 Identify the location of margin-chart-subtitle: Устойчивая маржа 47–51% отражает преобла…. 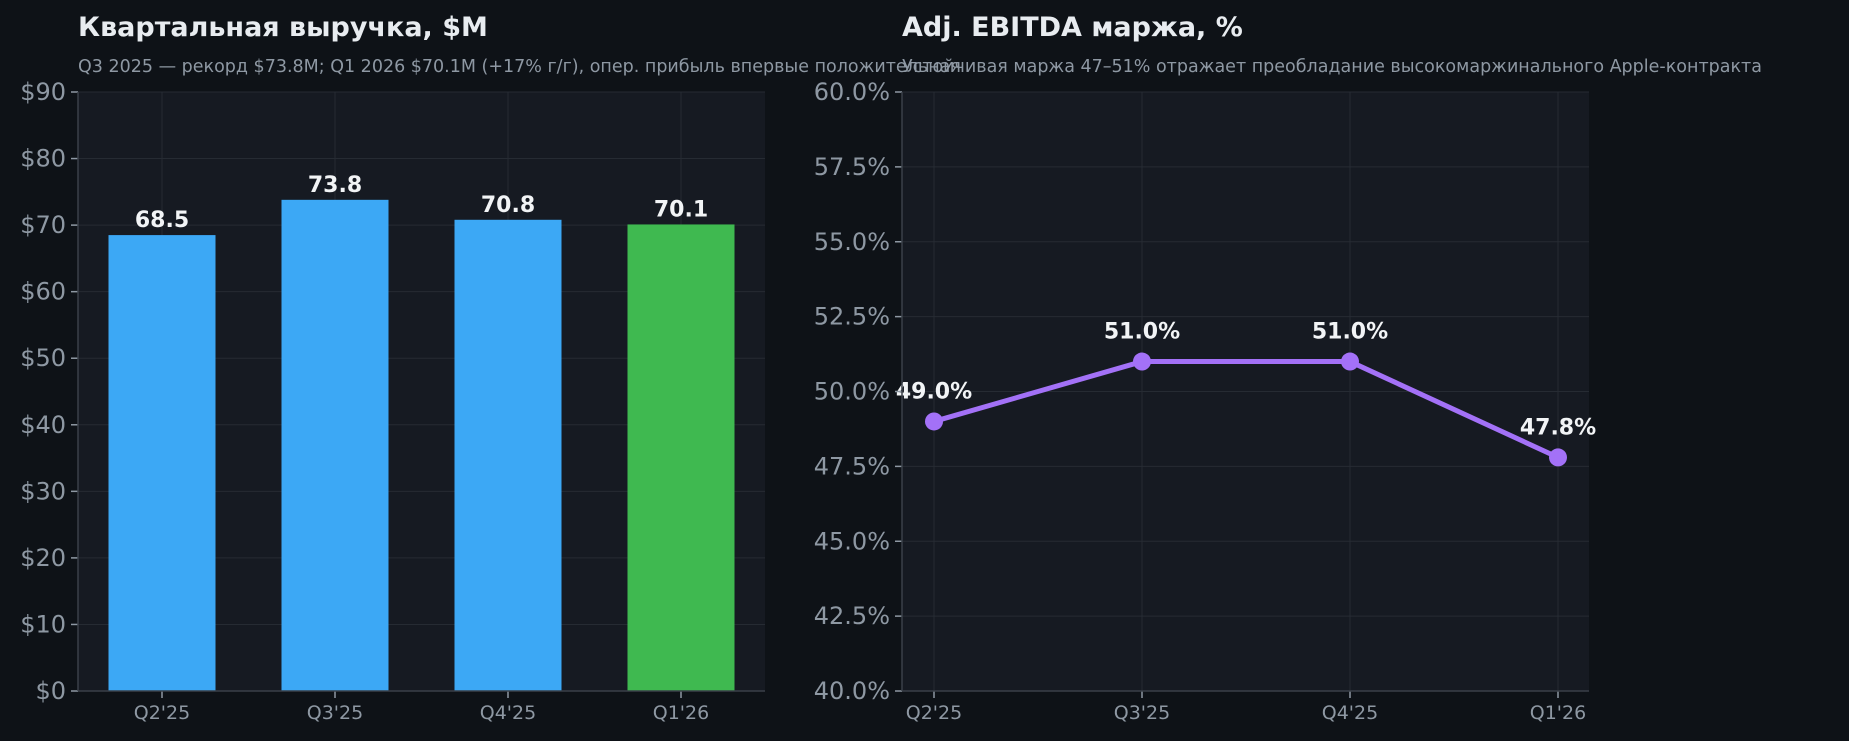
(1332, 67).